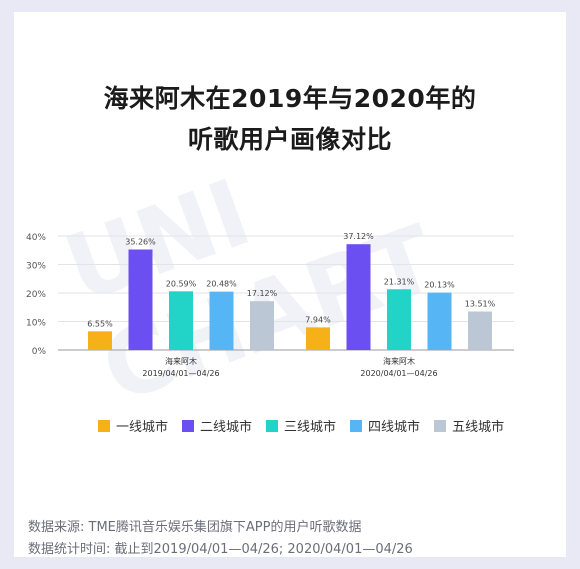 The height and width of the screenshot is (569, 580). I want to click on legend-item: 四线城市, so click(385, 425).